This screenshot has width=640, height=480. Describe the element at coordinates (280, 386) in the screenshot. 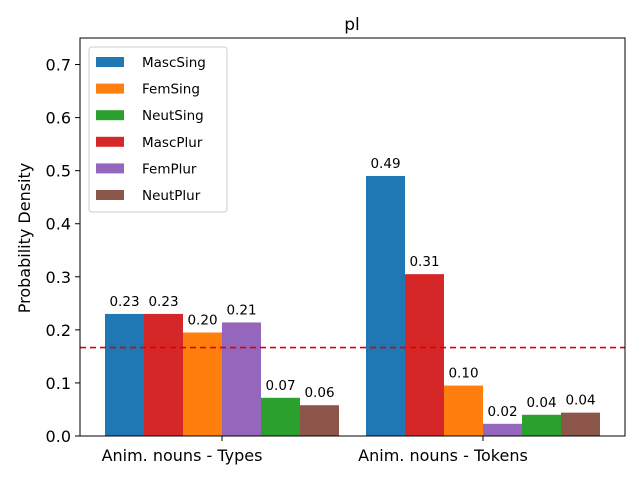

I see `data-label: 0.07` at that location.